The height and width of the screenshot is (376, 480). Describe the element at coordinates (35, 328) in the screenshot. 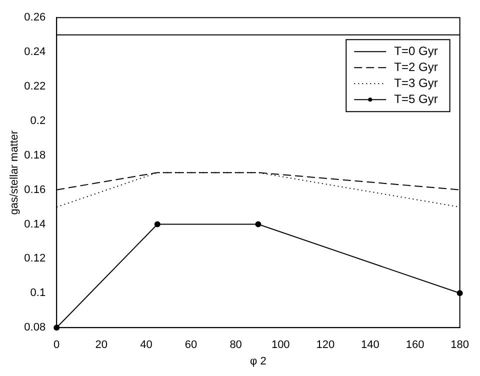

I see `y-tick-label: 0.08` at that location.